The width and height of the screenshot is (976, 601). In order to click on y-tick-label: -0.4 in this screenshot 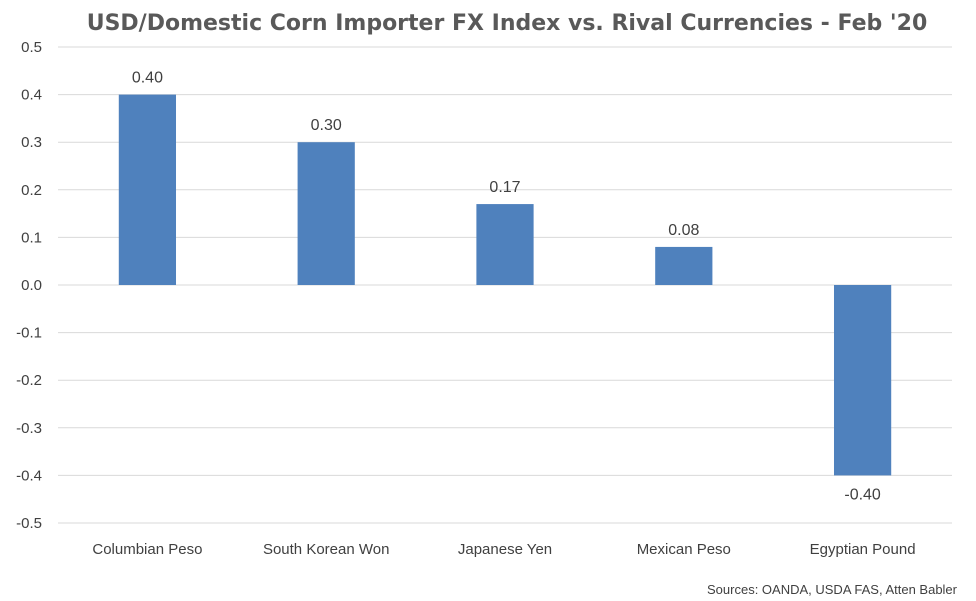, I will do `click(29, 475)`.